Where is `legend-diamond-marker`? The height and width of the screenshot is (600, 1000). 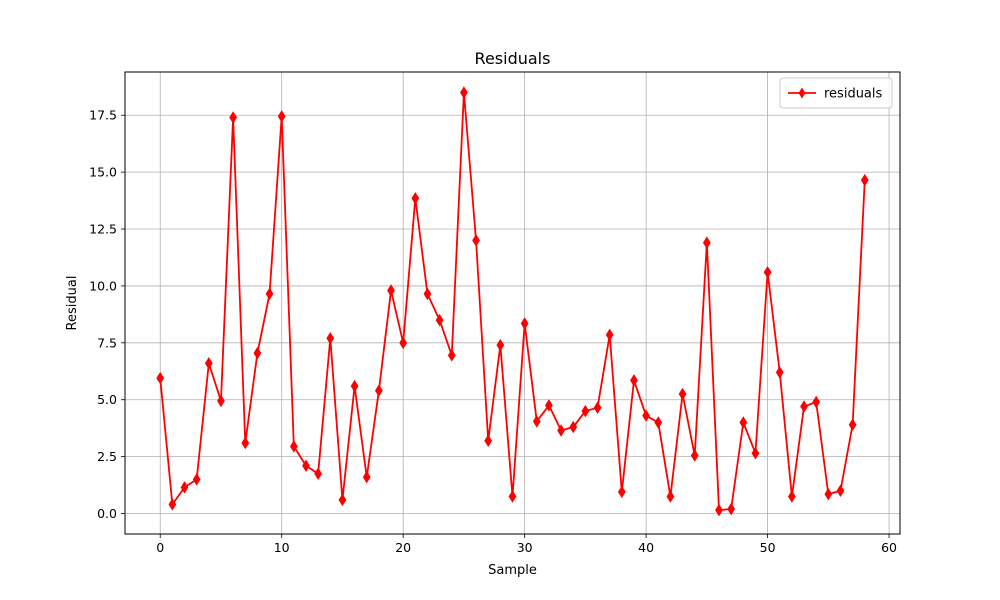 legend-diamond-marker is located at coordinates (802, 93).